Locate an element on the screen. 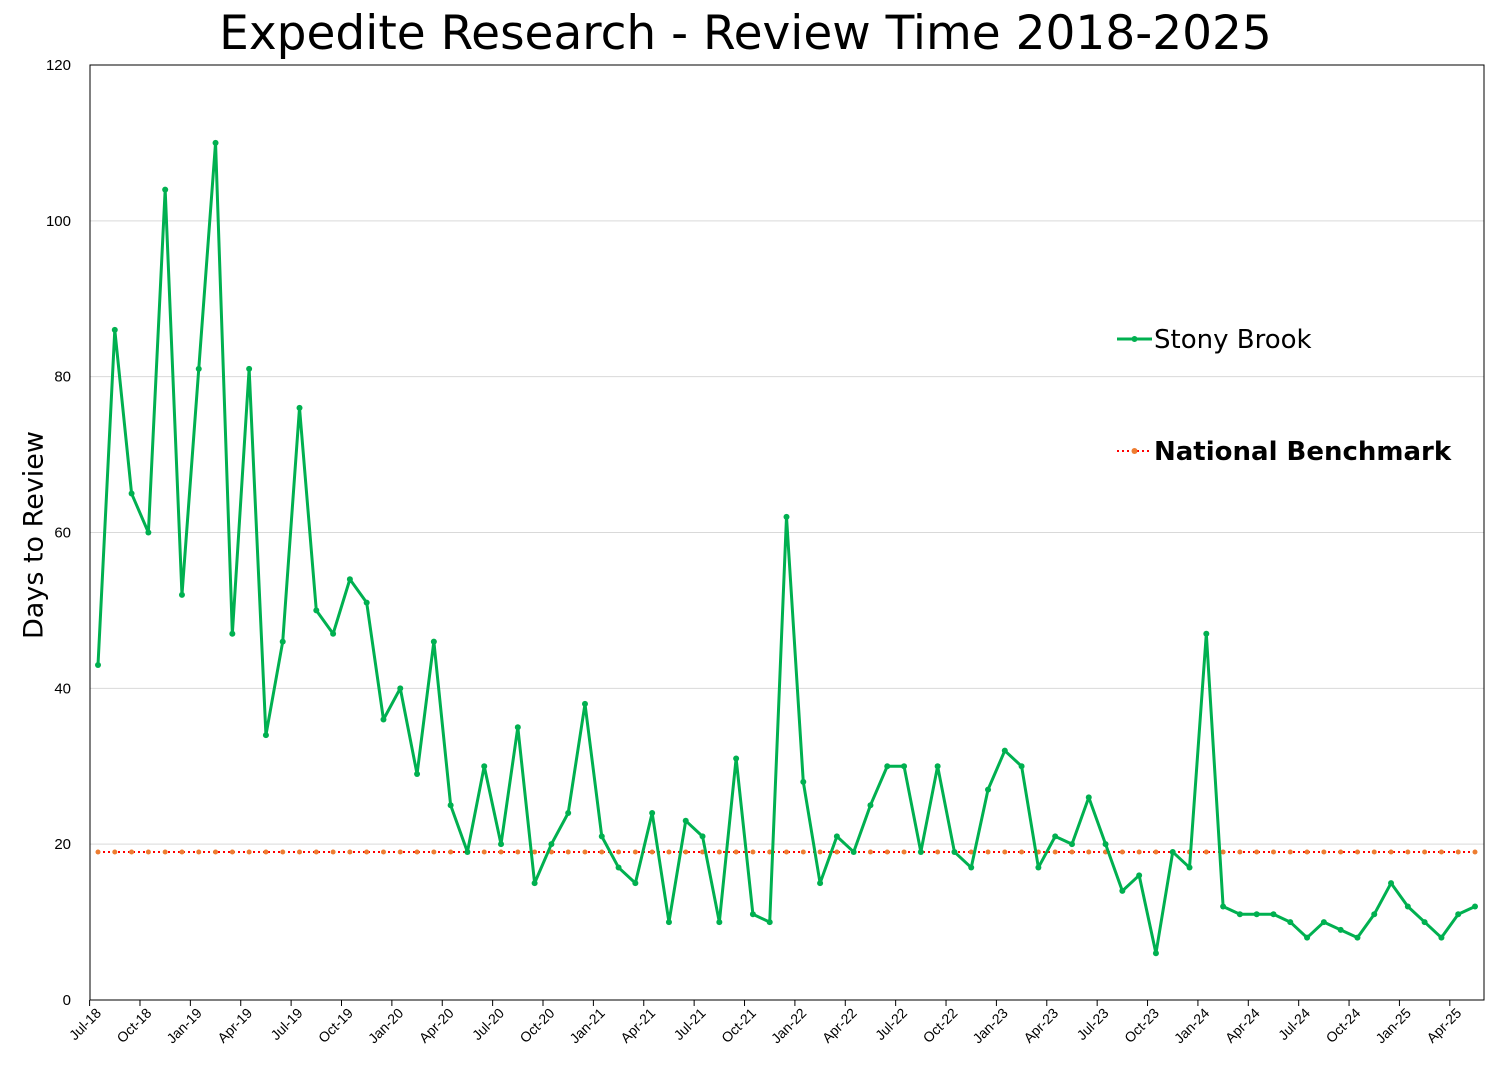  x-tick-label: Apr-23 is located at coordinates (1040, 1025).